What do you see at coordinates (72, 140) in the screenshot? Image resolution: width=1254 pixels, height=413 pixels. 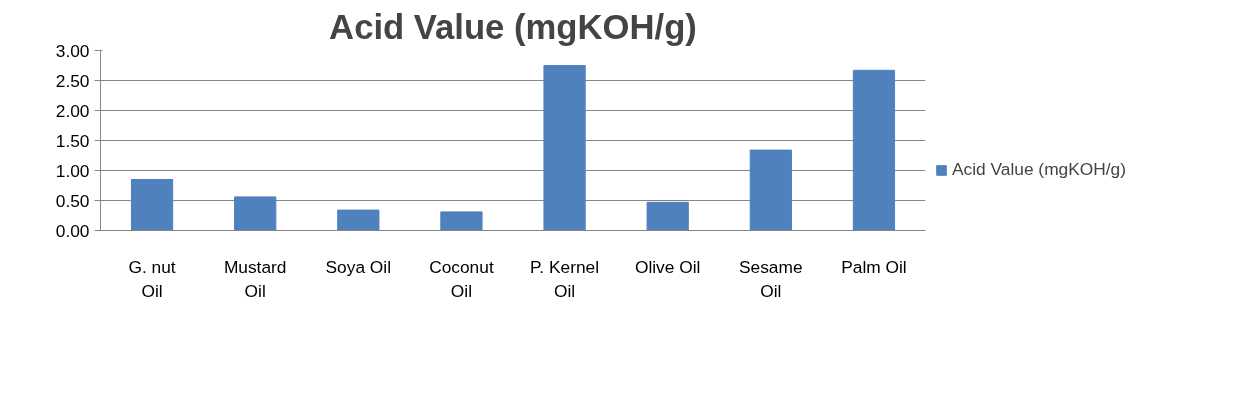 I see `y-tick-label: 1.50` at bounding box center [72, 140].